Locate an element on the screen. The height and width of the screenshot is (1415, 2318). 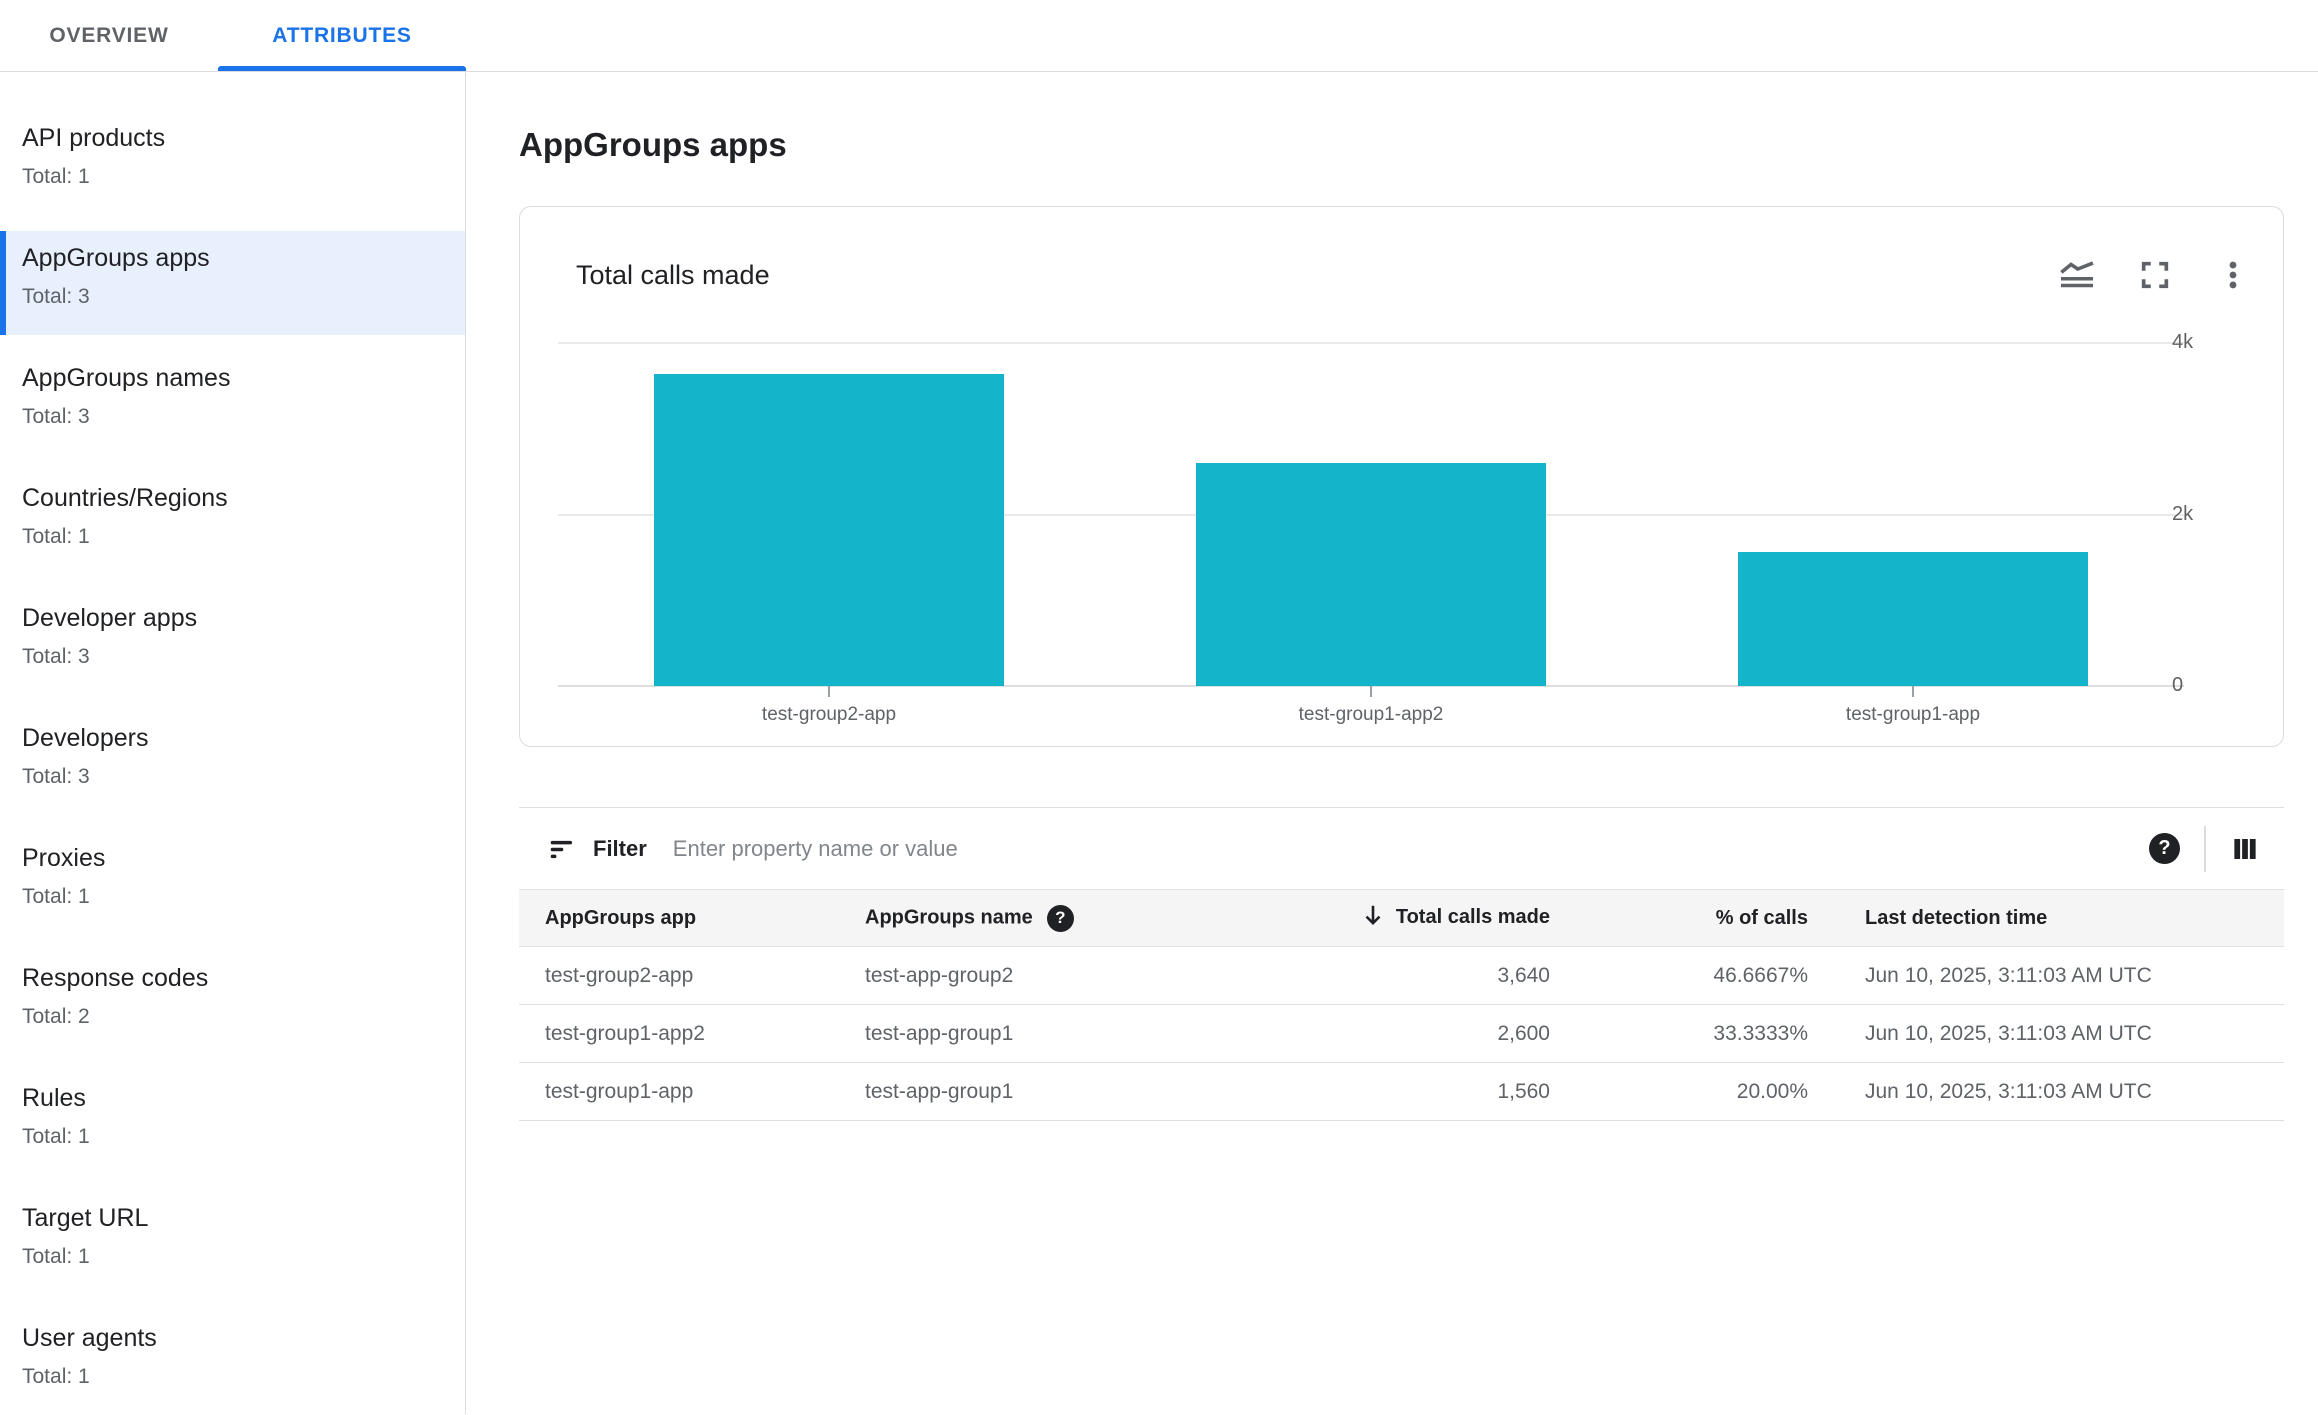
table-cell: test-app-group2 is located at coordinates (1095, 976).